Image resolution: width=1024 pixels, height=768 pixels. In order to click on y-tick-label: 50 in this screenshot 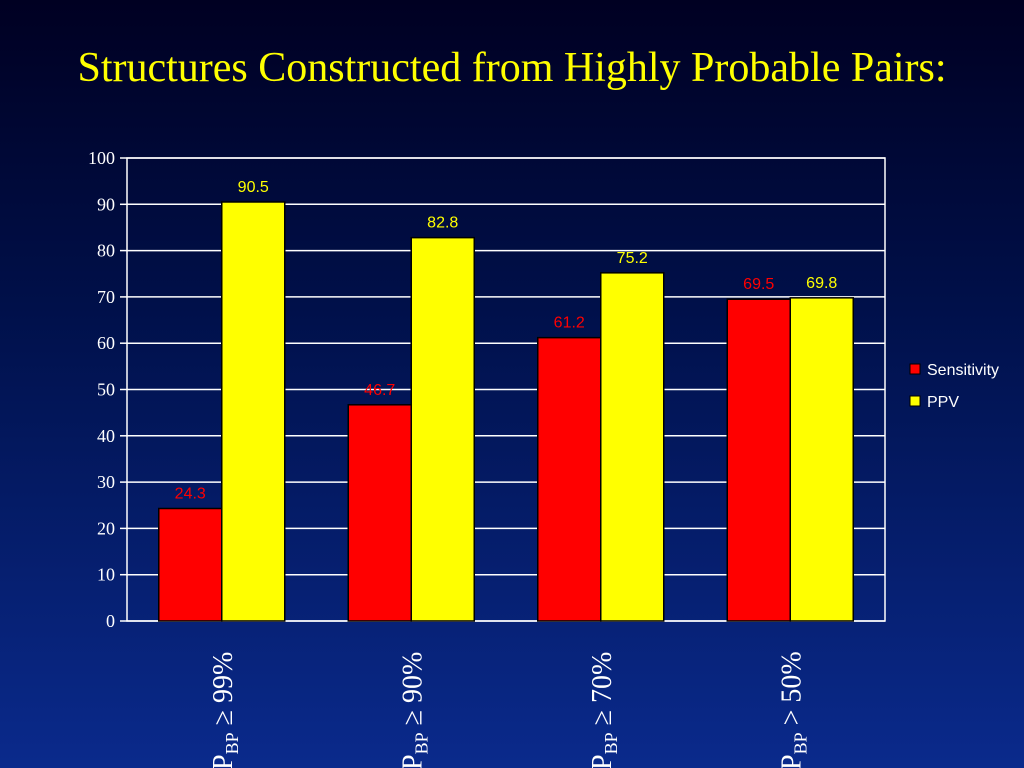, I will do `click(106, 390)`.